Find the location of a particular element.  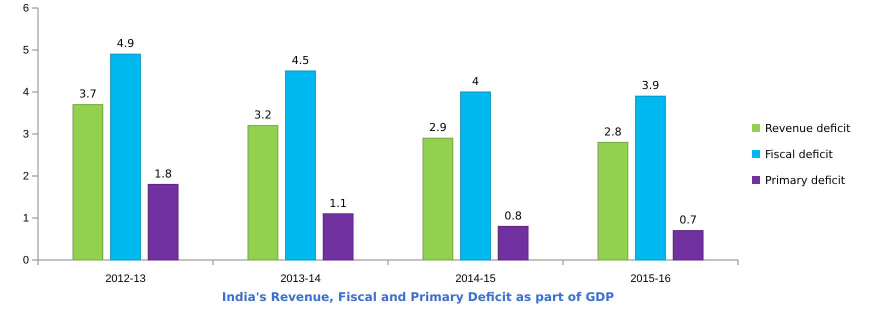

data-label: 1.8 is located at coordinates (163, 173).